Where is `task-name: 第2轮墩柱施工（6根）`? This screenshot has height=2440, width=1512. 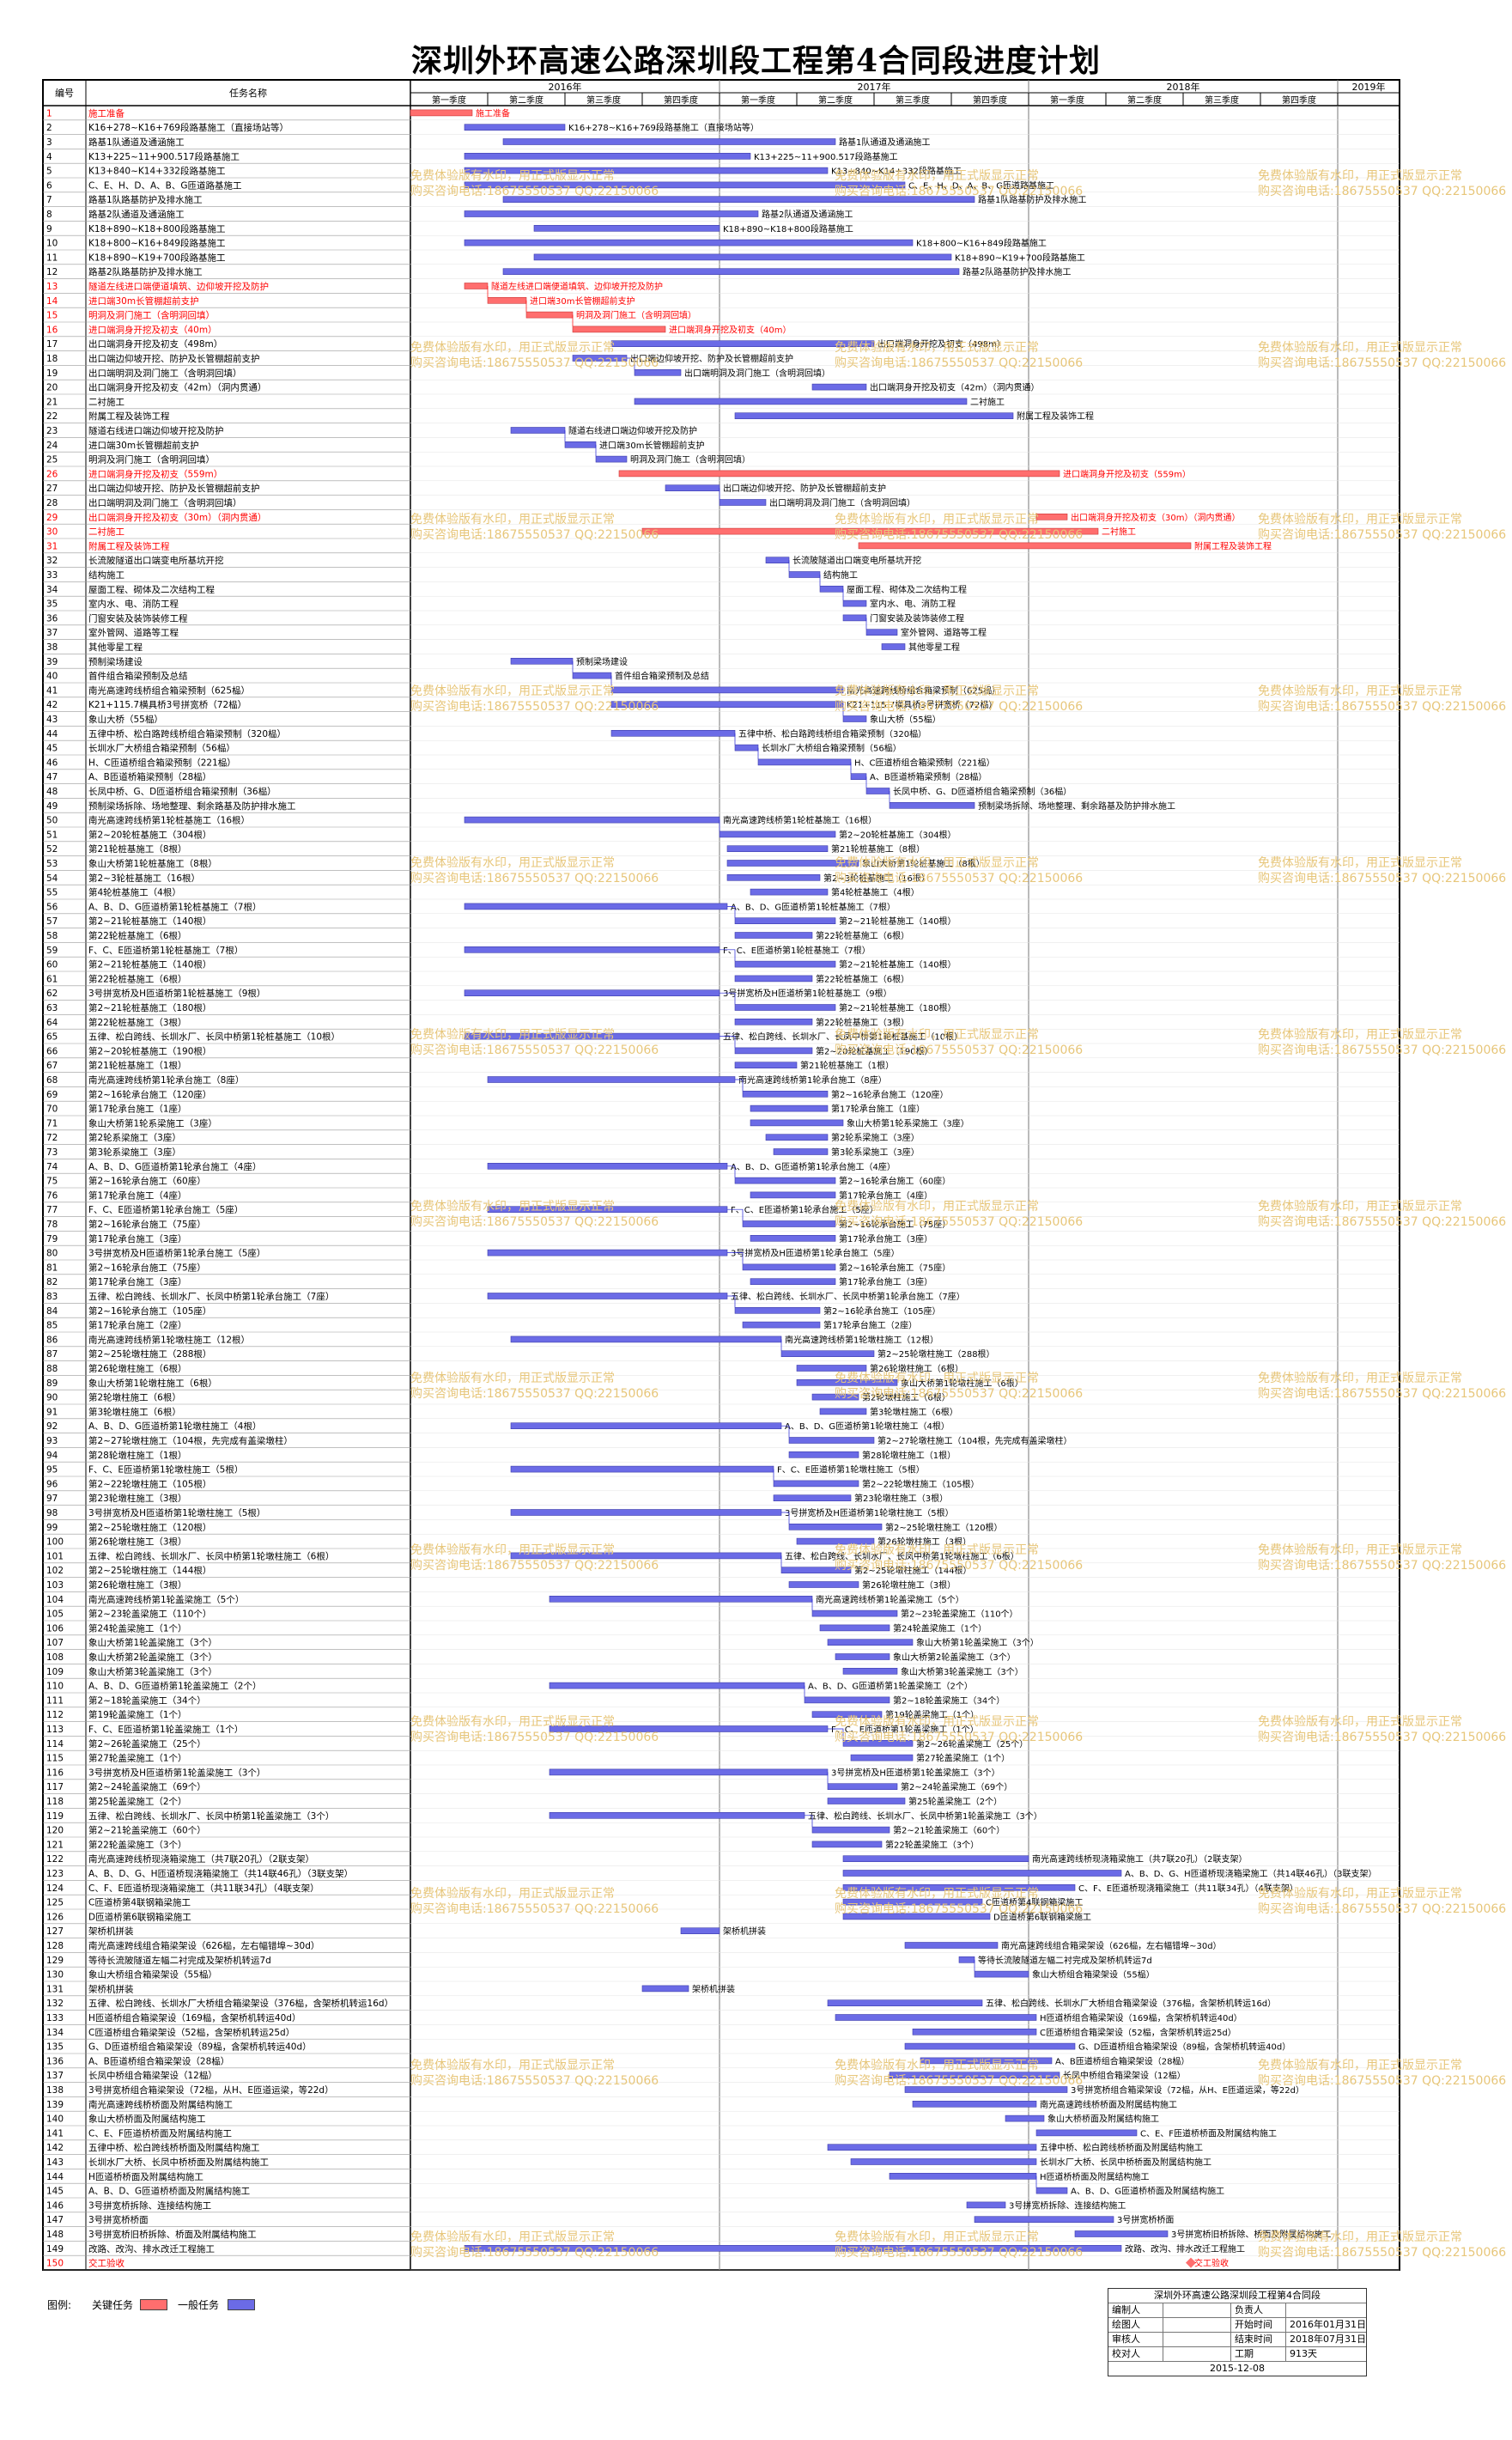
task-name: 第2轮墩柱施工（6根） is located at coordinates (134, 1397).